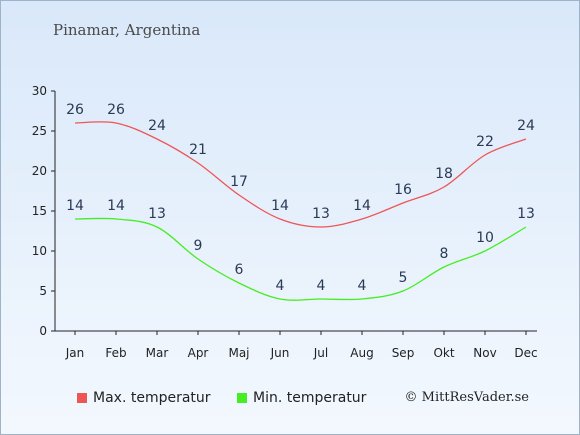 The image size is (580, 435). I want to click on x-tick-label: Apr, so click(198, 353).